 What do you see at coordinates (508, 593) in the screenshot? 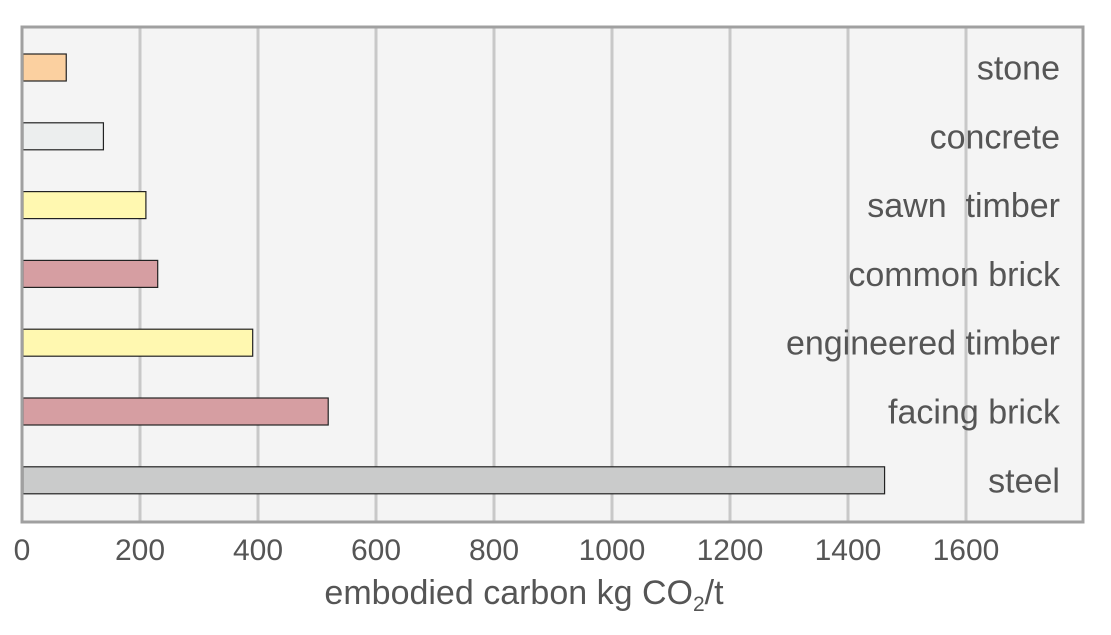
I see `x-axis-title-prefix: embodied carbon kg CO` at bounding box center [508, 593].